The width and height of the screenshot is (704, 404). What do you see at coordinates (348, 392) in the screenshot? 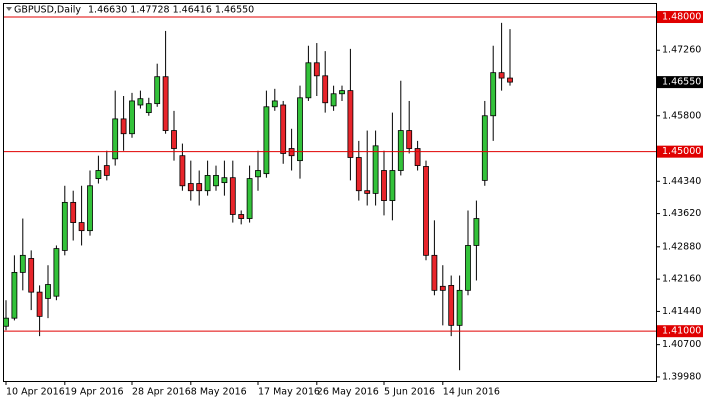
I see `x-tick-label: 26 May 2016` at bounding box center [348, 392].